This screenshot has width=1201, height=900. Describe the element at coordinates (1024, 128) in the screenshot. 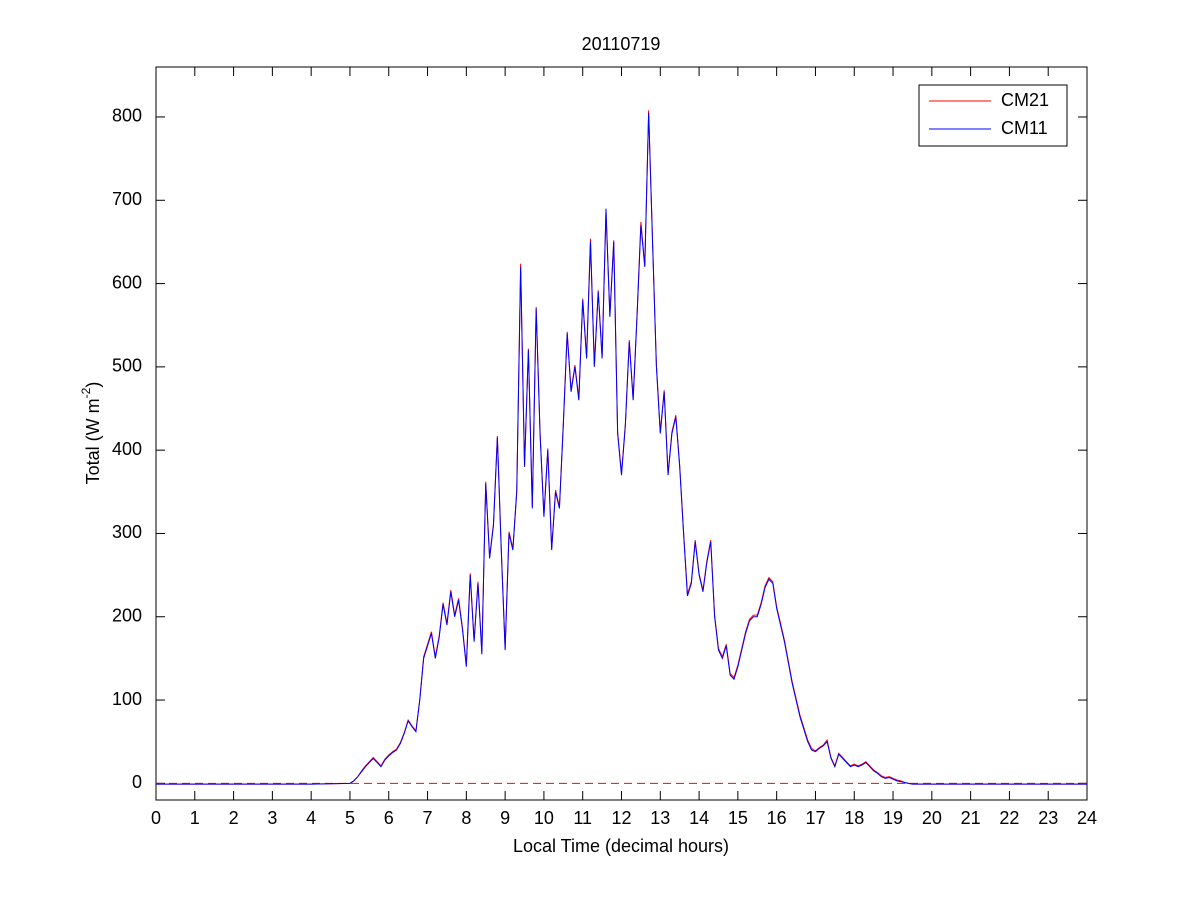

I see `legend-label: CM11` at that location.